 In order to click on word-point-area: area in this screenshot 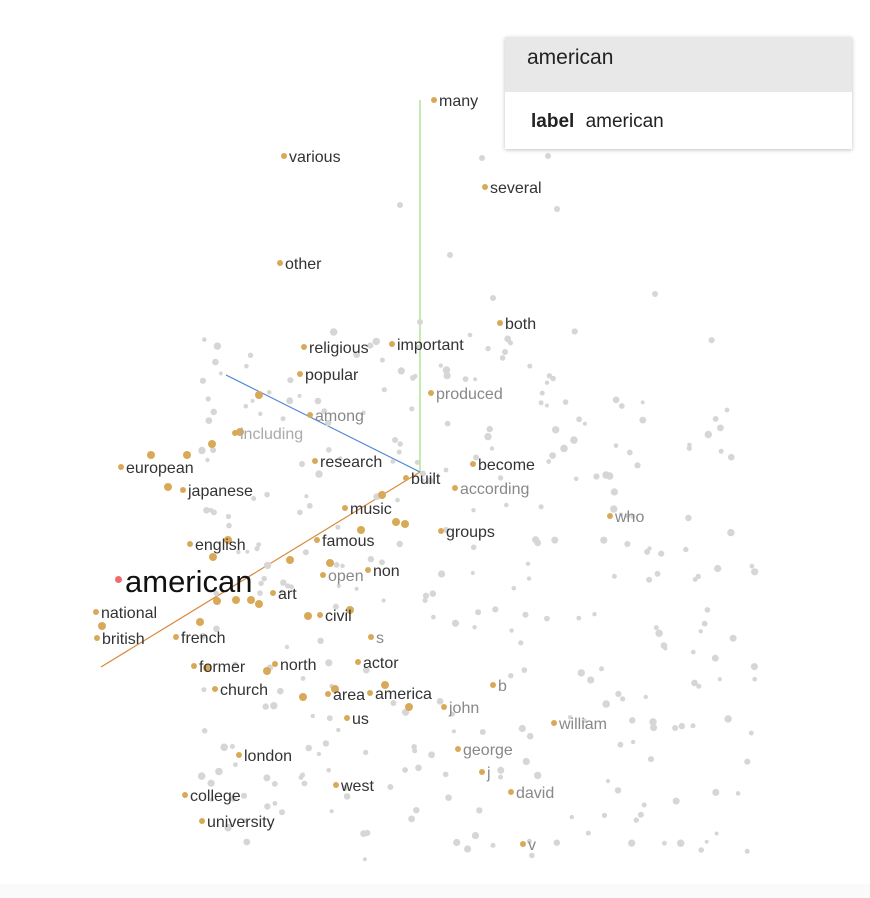, I will do `click(345, 696)`.